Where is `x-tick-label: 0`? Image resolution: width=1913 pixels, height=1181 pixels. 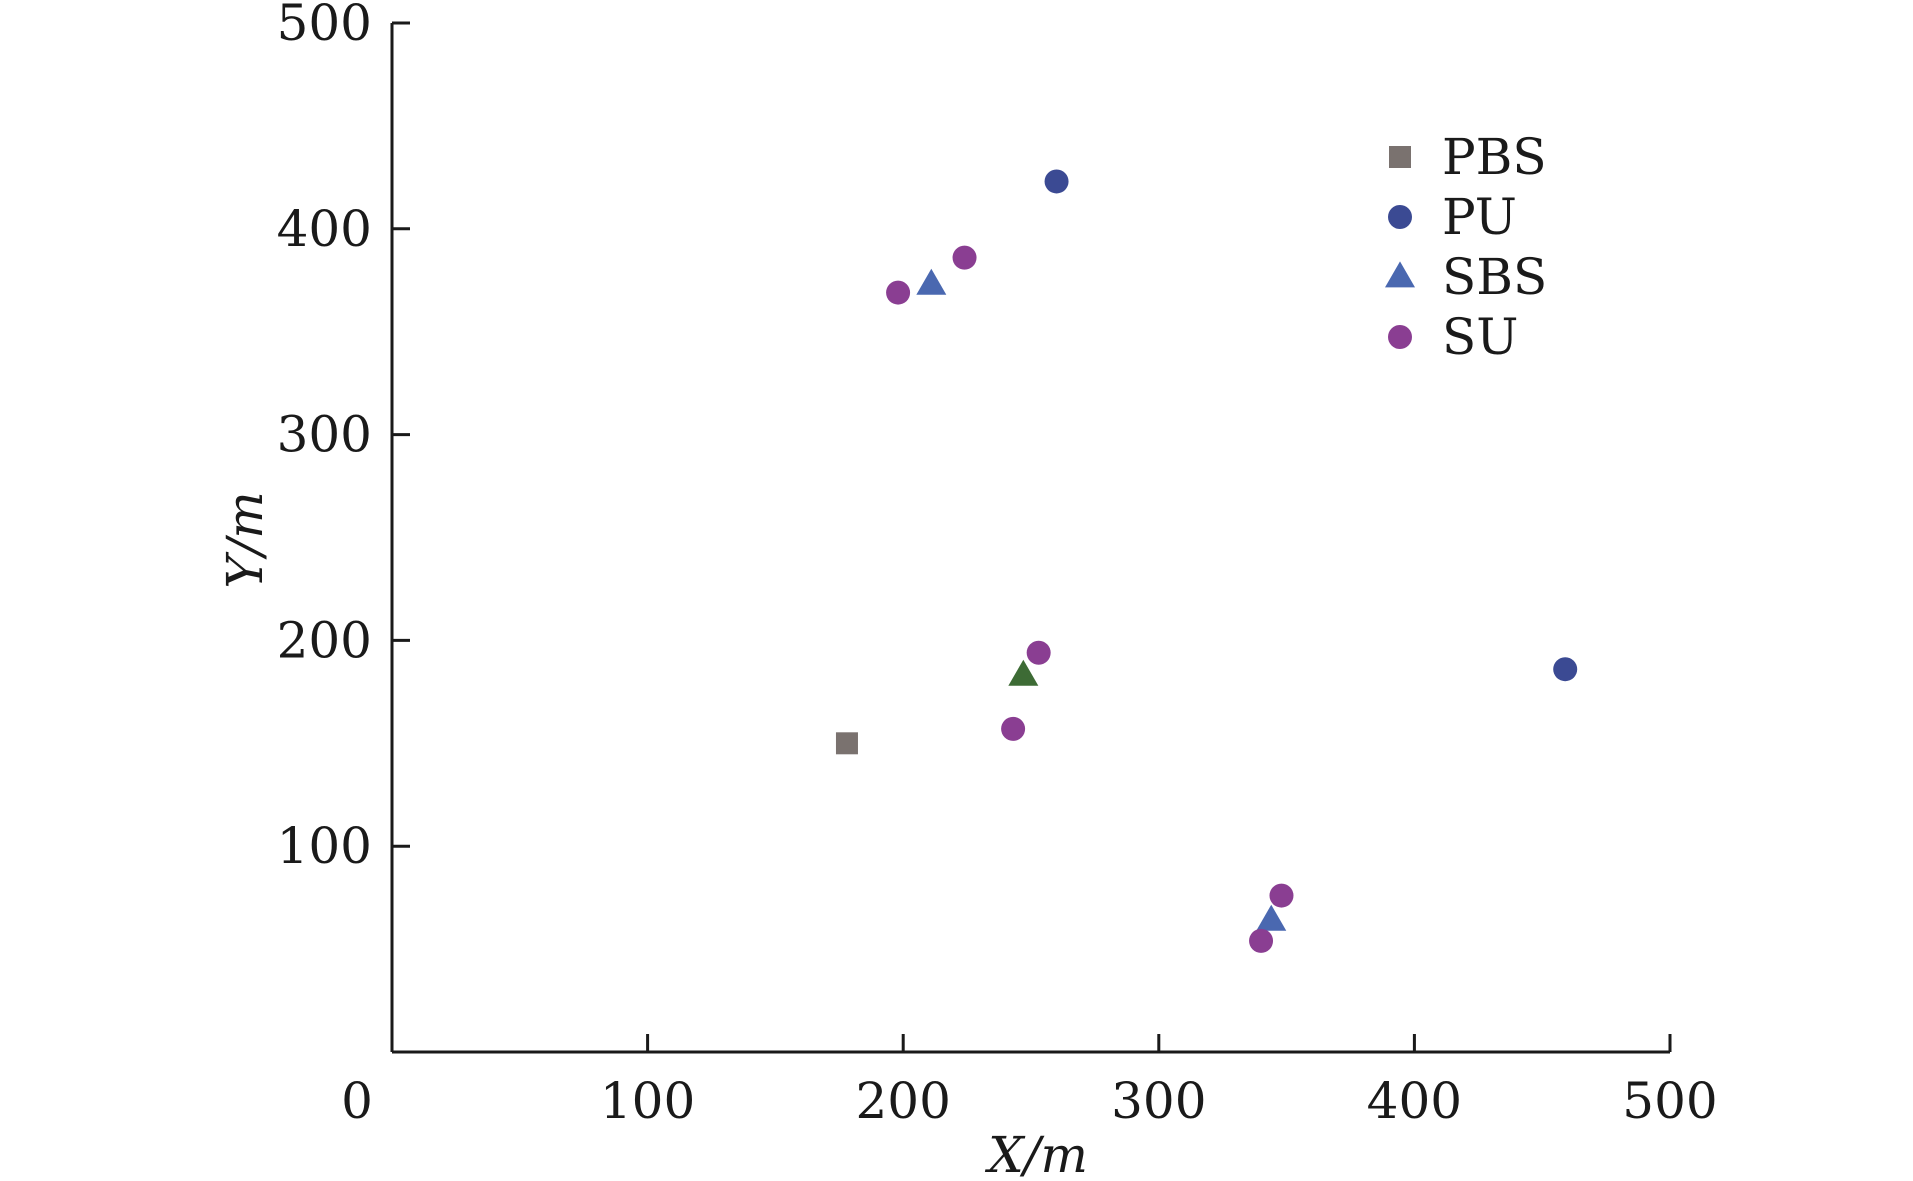
x-tick-label: 0 is located at coordinates (357, 1101).